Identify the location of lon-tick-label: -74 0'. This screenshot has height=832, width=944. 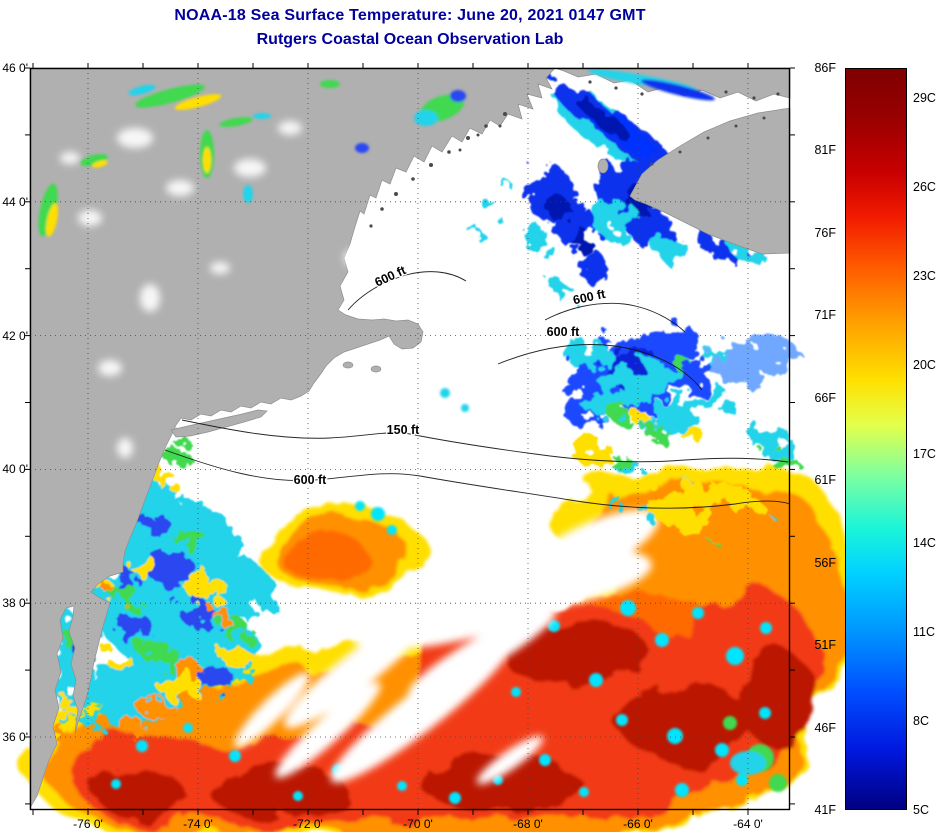
(198, 824).